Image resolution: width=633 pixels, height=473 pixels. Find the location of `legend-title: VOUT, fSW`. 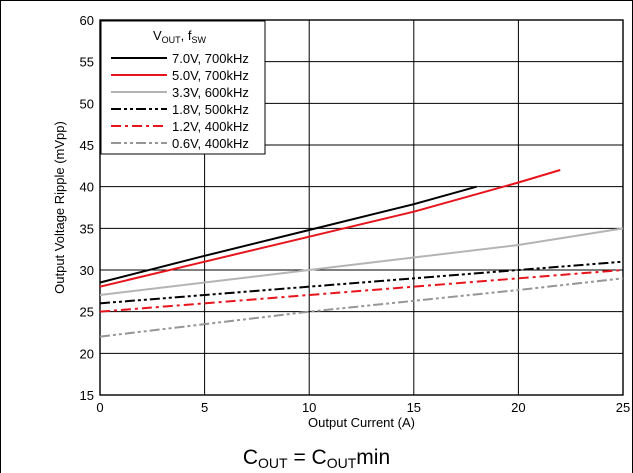

legend-title: VOUT, fSW is located at coordinates (180, 36).